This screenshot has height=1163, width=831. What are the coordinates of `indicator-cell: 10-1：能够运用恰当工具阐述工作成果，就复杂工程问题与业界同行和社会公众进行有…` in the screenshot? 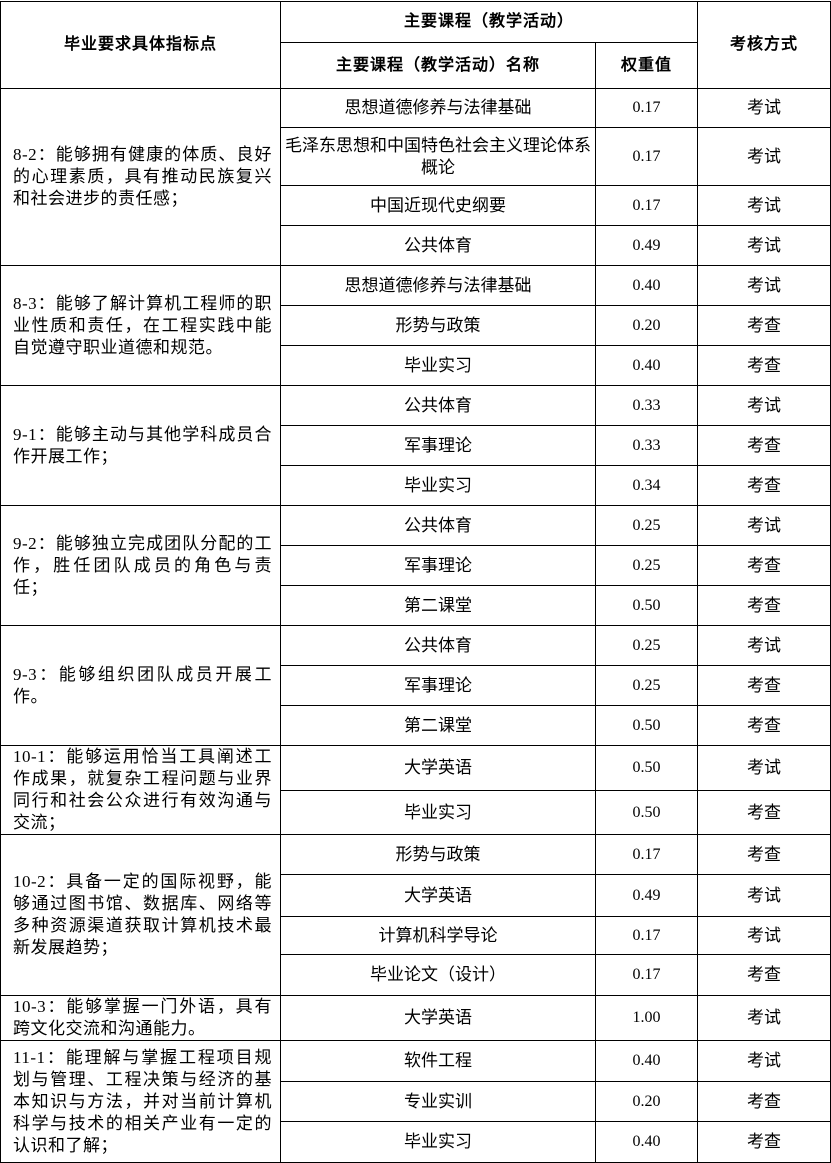 It's located at (140, 790).